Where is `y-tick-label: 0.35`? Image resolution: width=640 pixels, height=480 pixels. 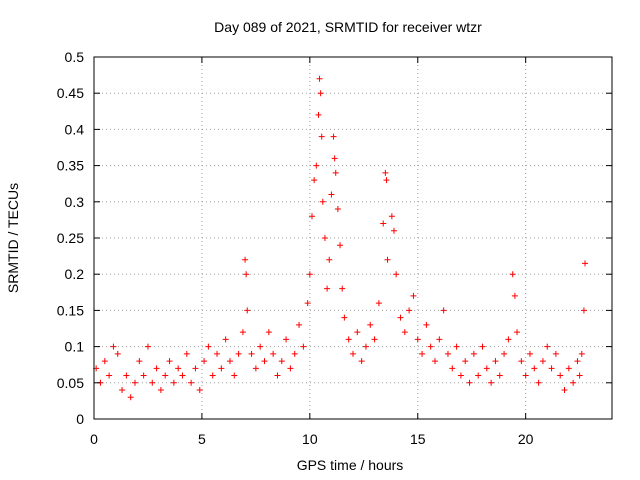
y-tick-label: 0.35 is located at coordinates (70, 166).